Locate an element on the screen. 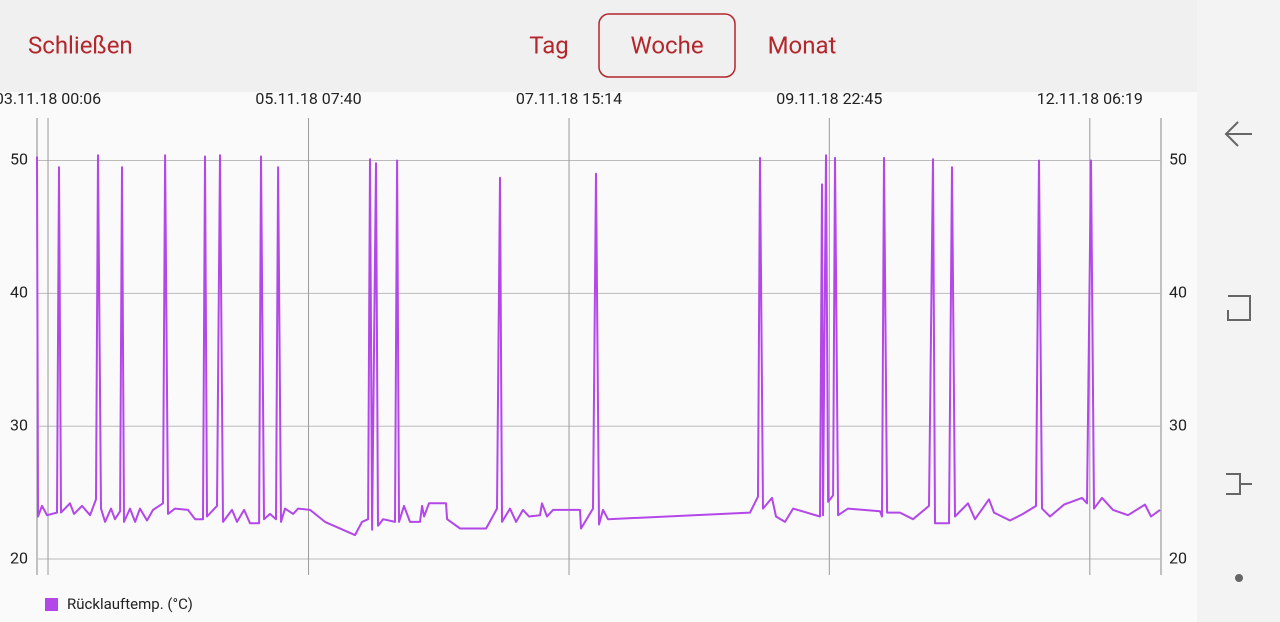  y-tick-label-right: 20 is located at coordinates (1178, 557).